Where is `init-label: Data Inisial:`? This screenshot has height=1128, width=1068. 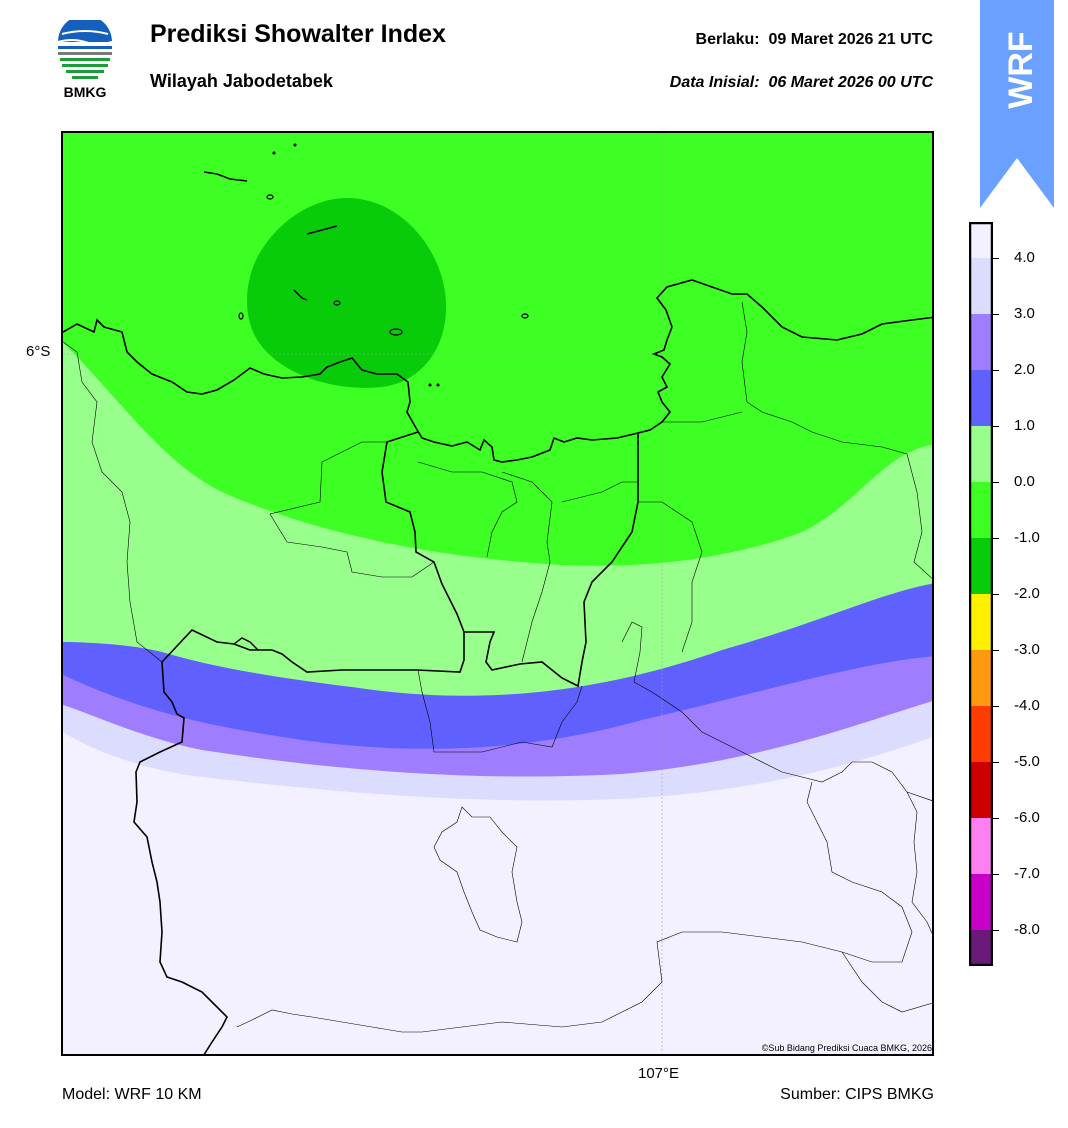
init-label: Data Inisial: is located at coordinates (714, 82).